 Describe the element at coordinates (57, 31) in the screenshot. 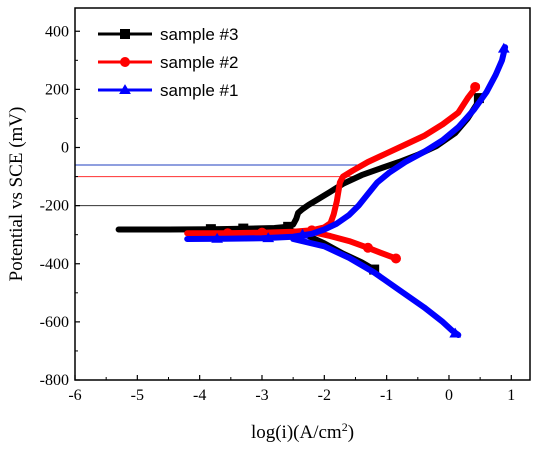

I see `y-tick-label: 400` at that location.